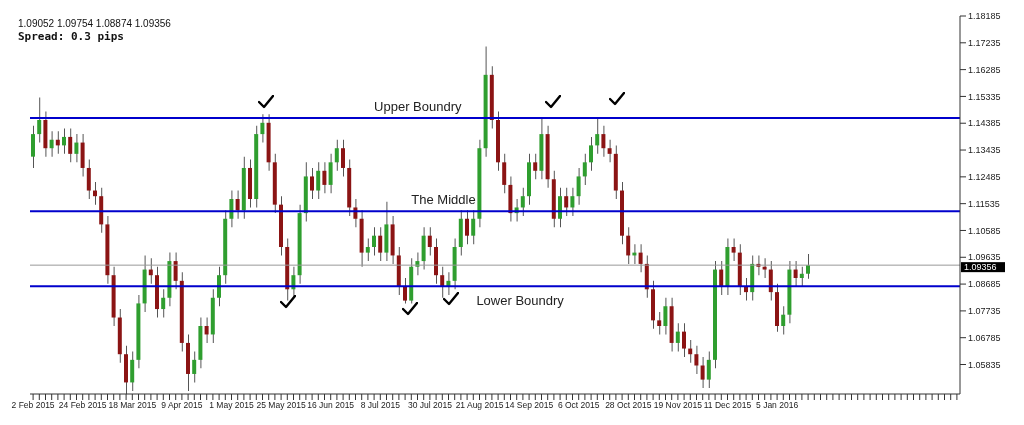 The height and width of the screenshot is (425, 1024). What do you see at coordinates (520, 301) in the screenshot?
I see `ref-line-label: Lower Boundry` at bounding box center [520, 301].